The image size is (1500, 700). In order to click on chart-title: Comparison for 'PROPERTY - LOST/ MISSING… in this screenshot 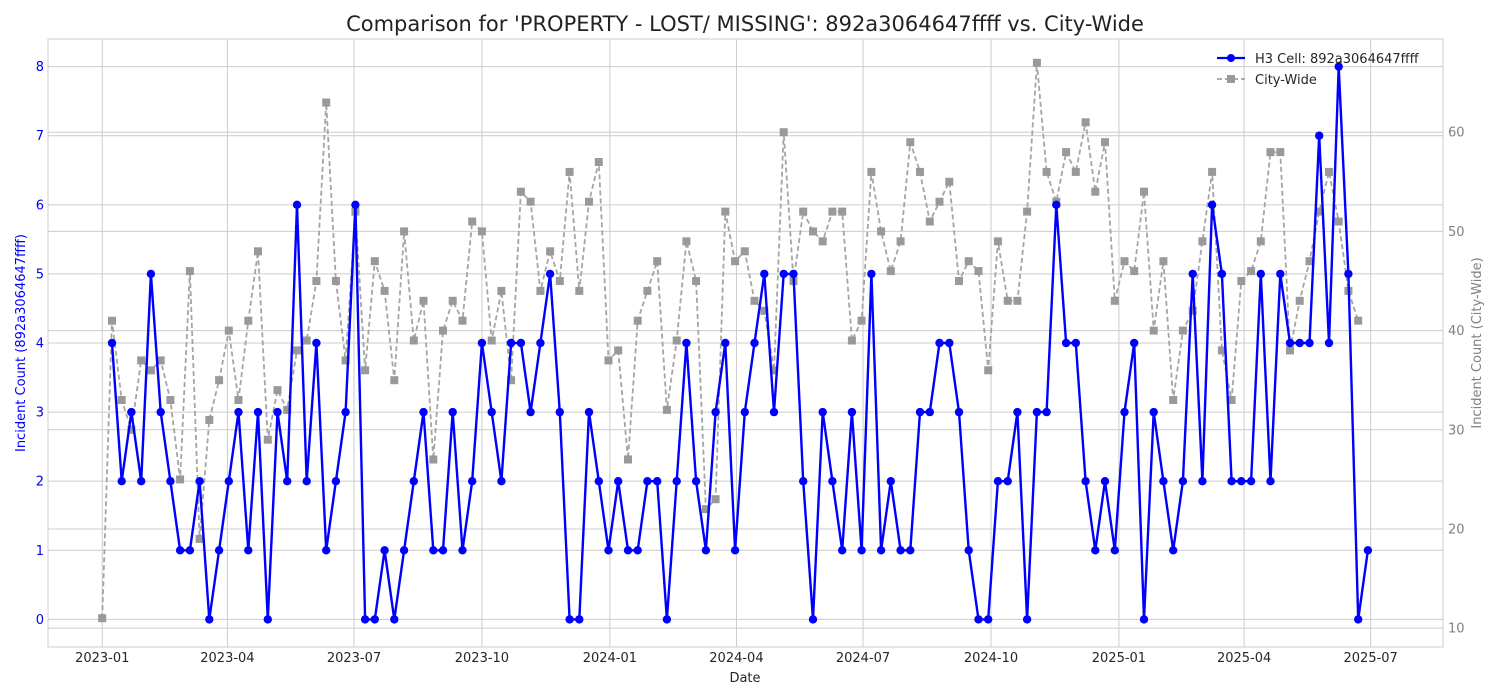, I will do `click(745, 24)`.